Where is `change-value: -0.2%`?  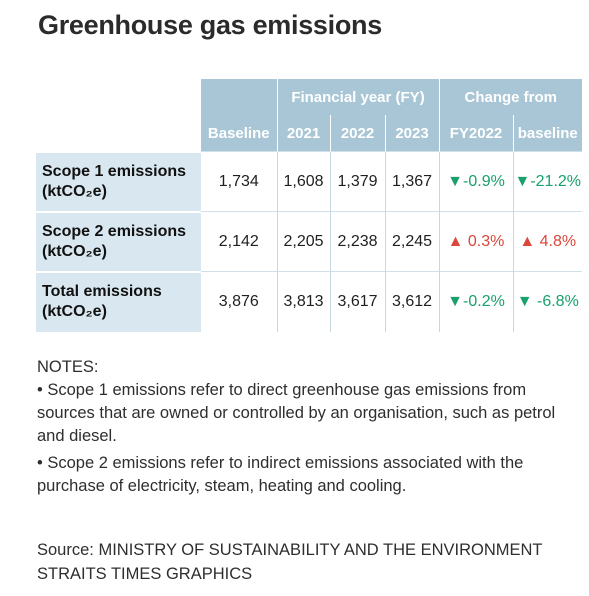 change-value: -0.2% is located at coordinates (484, 301).